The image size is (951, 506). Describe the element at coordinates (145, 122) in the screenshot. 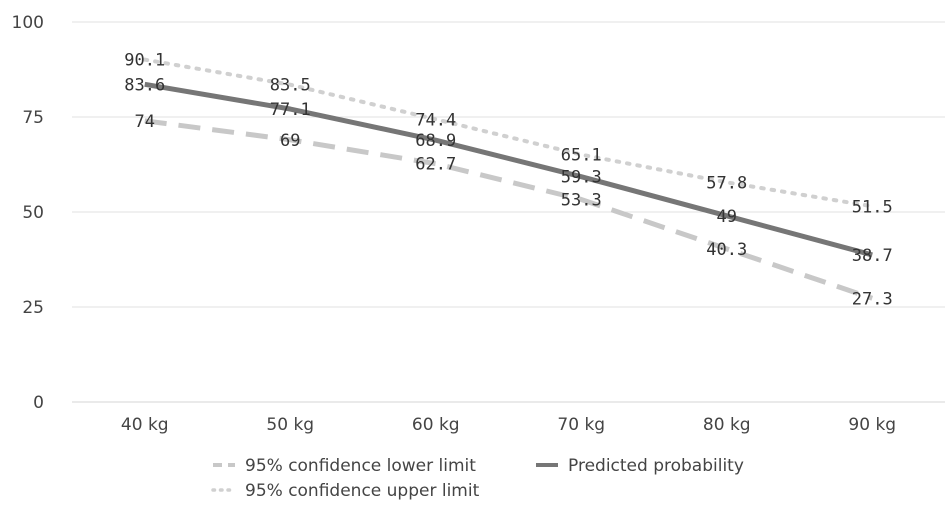

I see `data-label: 74` at that location.